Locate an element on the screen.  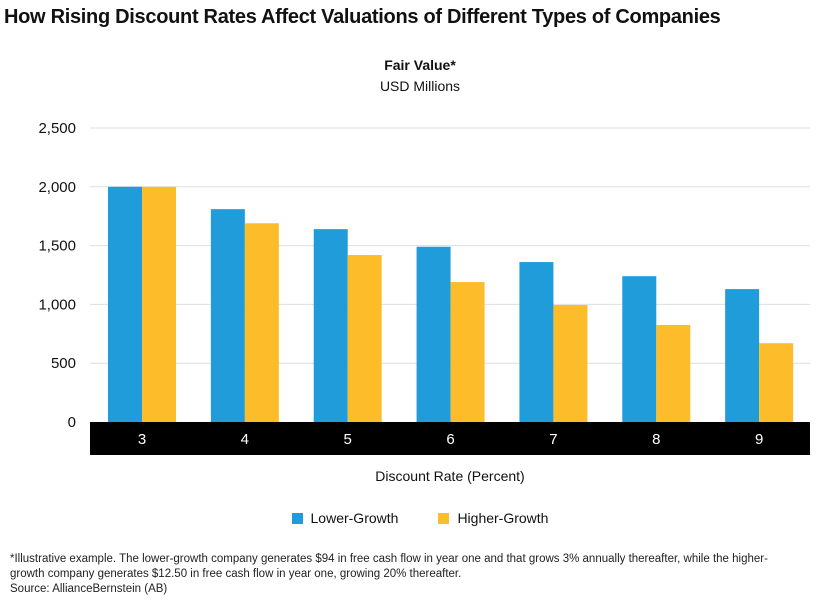
x-tick-label: 4 is located at coordinates (245, 439).